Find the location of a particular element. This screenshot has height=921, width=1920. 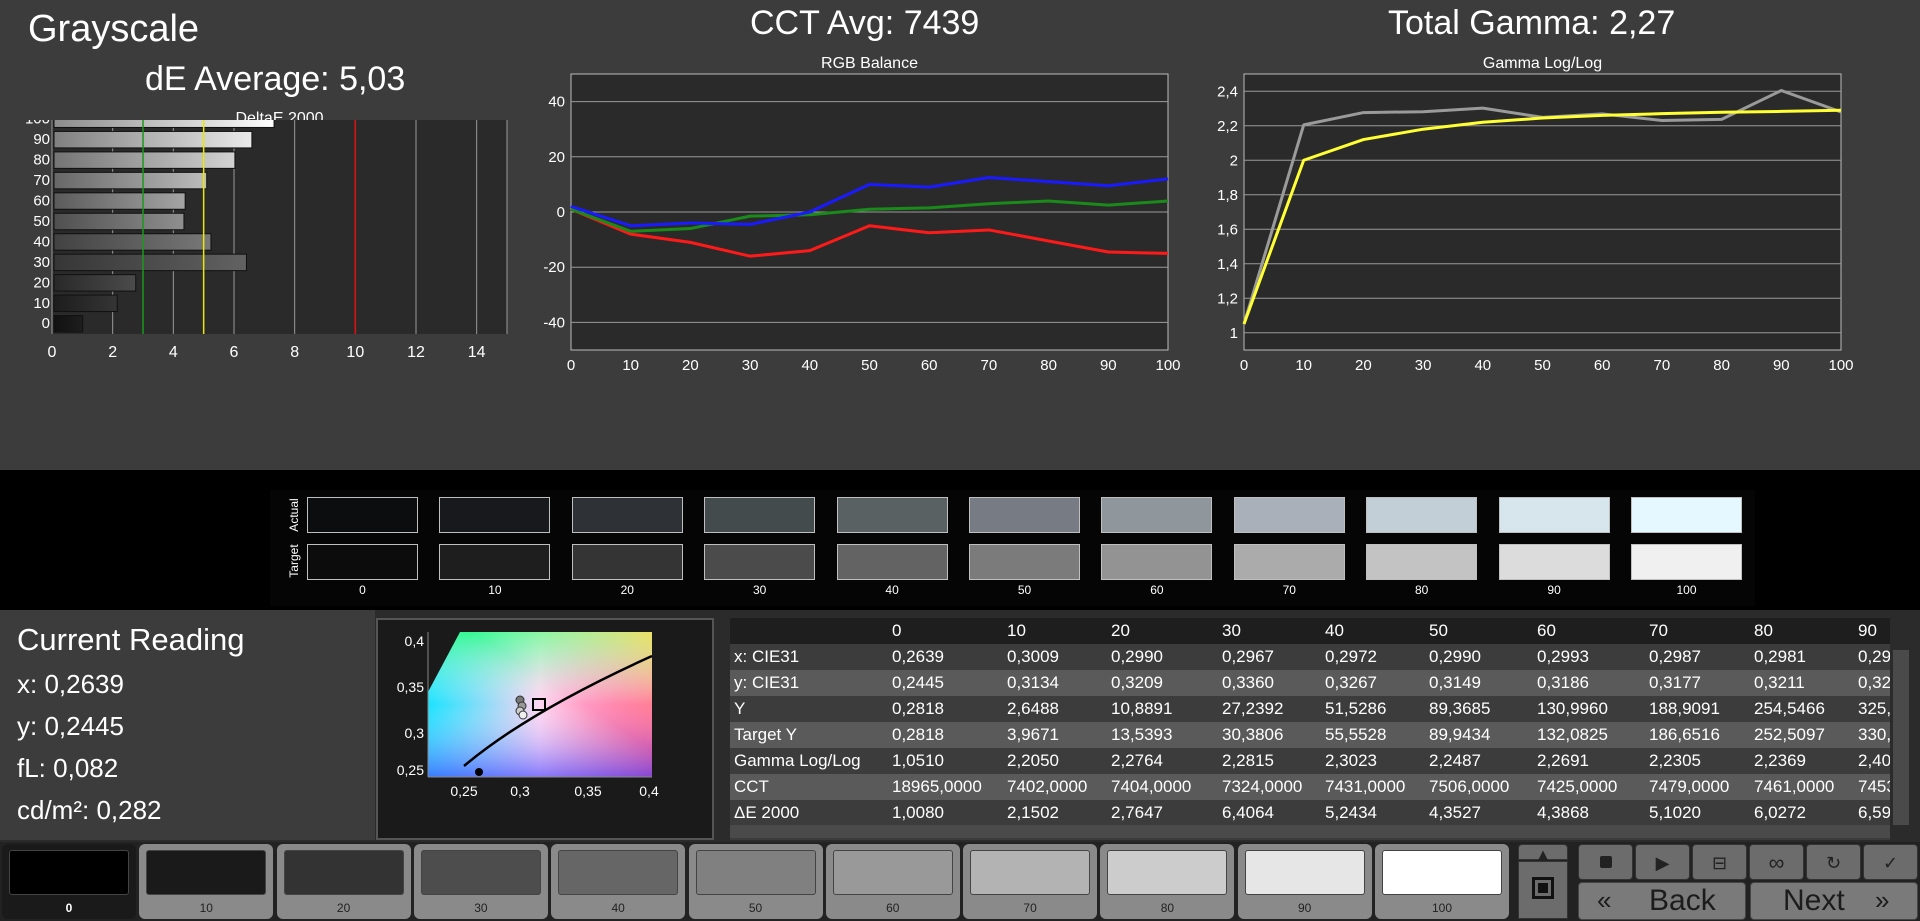

stop-measure-button is located at coordinates (1543, 890).